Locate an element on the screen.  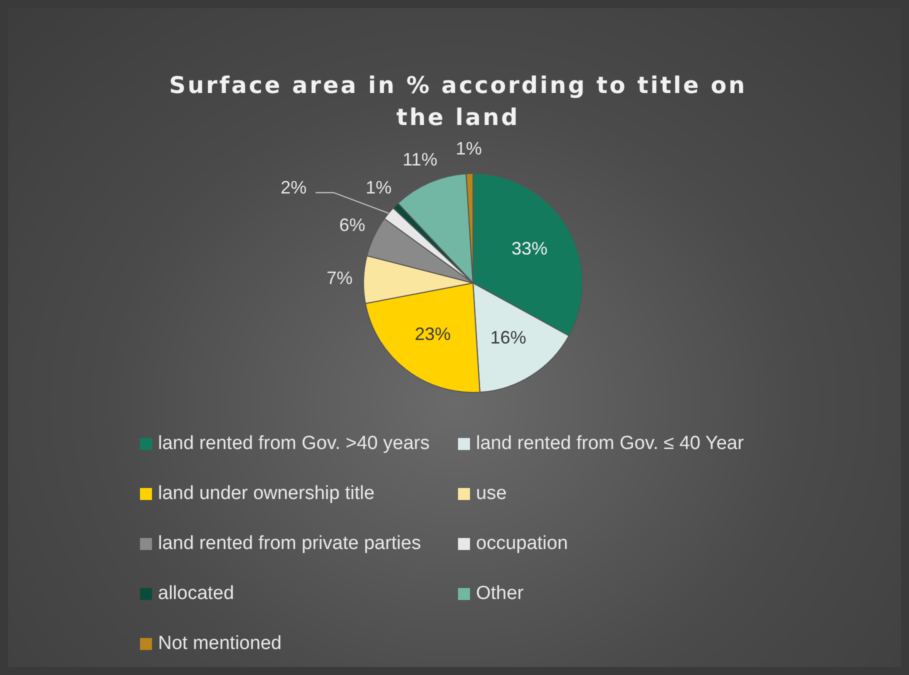
legend-label: use is located at coordinates (491, 494).